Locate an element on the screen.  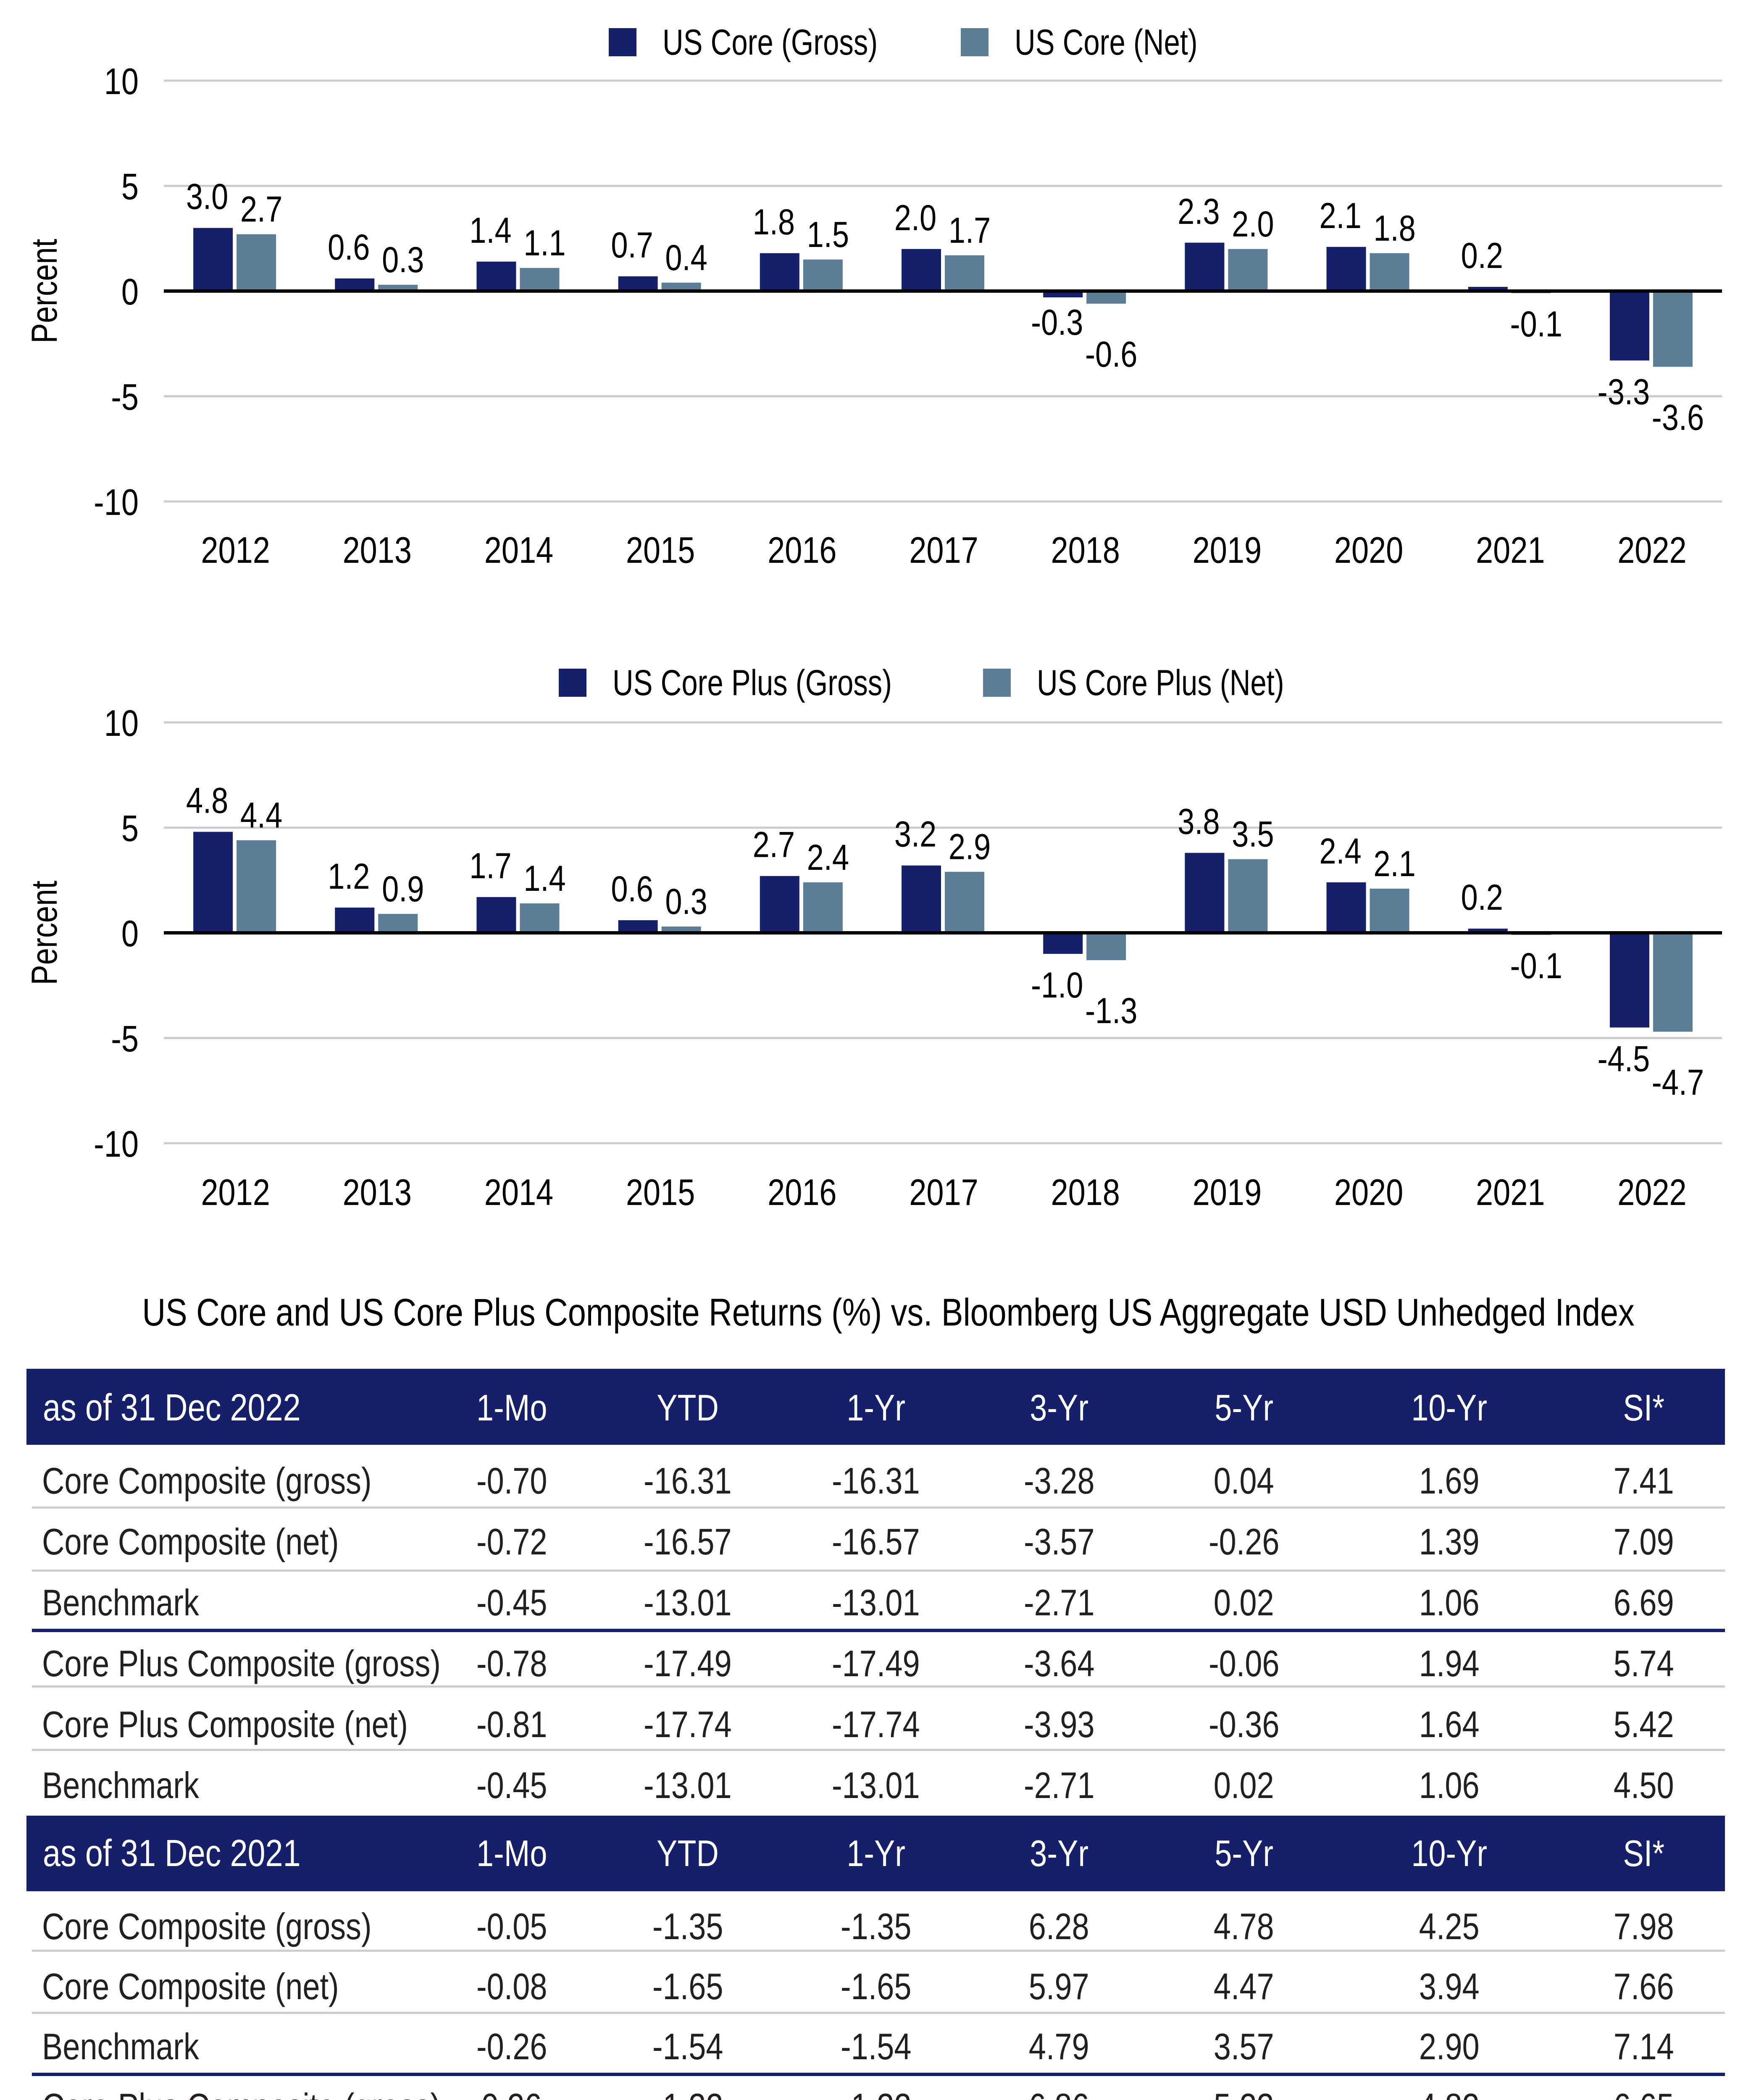
row-label-text: Core Plus Composite (gross) is located at coordinates (241, 1663).